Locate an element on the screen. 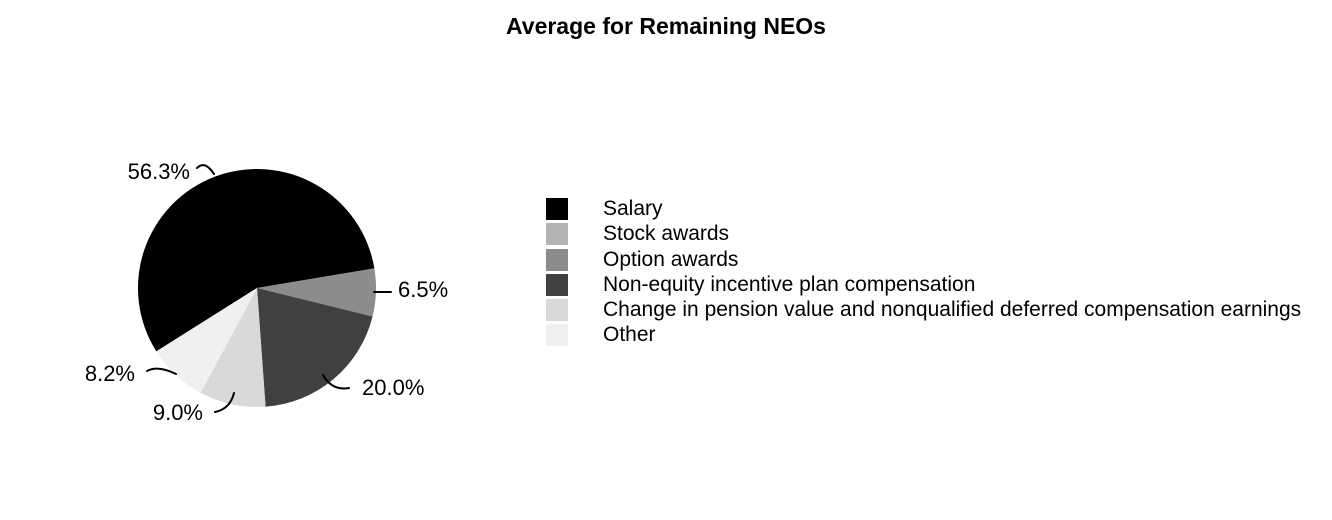 This screenshot has width=1332, height=520. chart-title: Average for Remaining NEOs is located at coordinates (666, 26).